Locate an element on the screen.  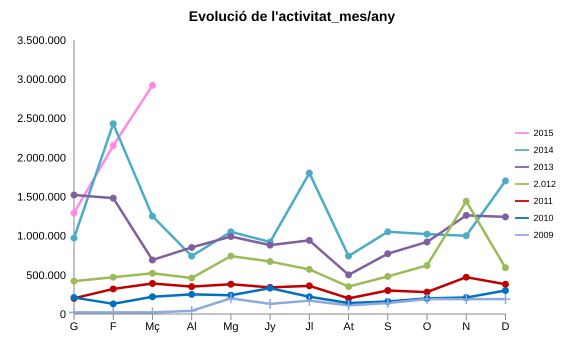
x-tick-label: Jy is located at coordinates (270, 326).